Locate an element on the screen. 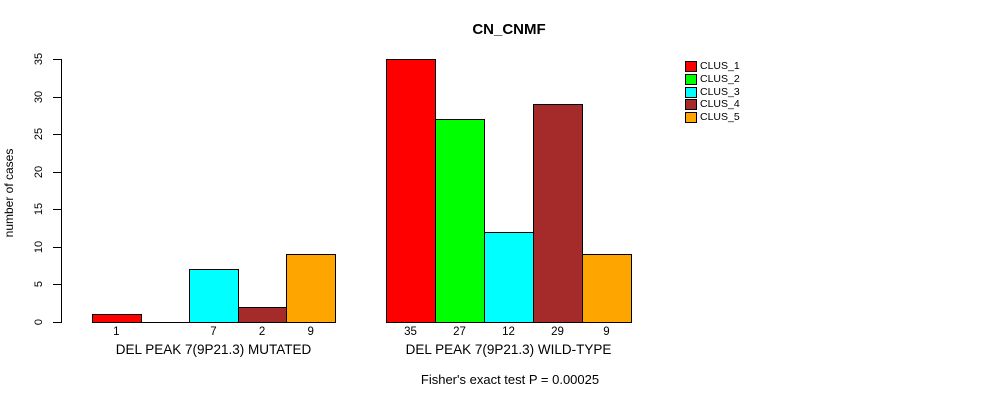  y-axis-line is located at coordinates (61, 191).